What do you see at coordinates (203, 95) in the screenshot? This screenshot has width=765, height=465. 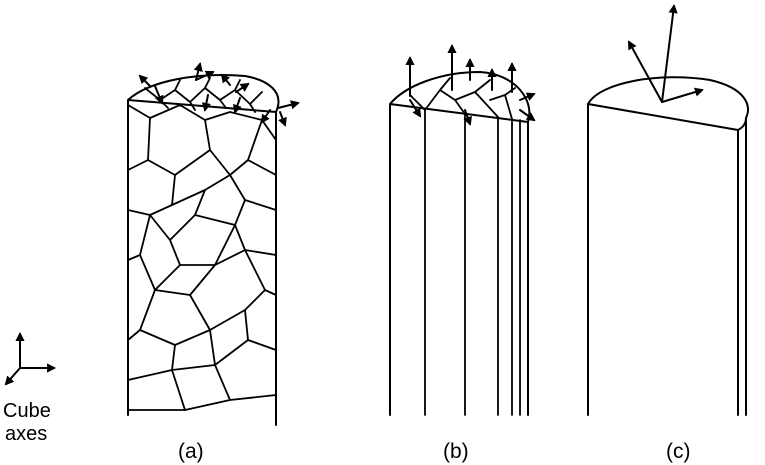 I see `panel-a-top-grains` at bounding box center [203, 95].